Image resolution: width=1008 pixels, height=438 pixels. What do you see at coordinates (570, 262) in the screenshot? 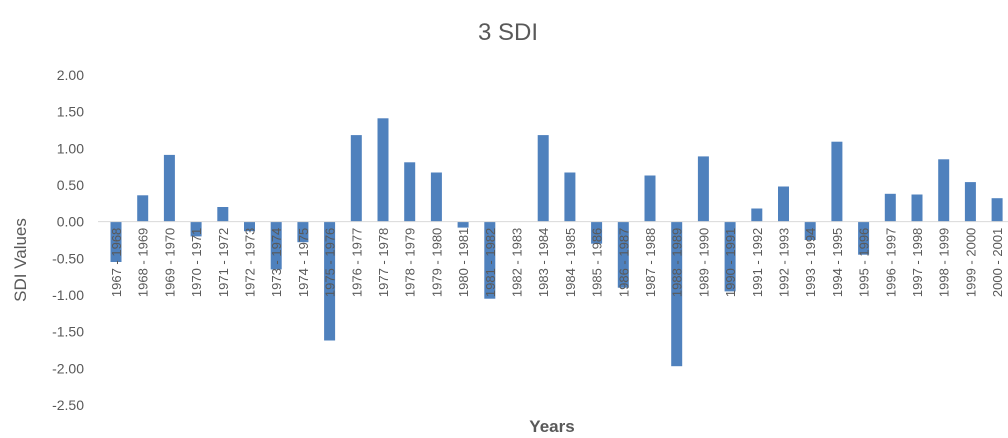
I see `x-tick-label: 1984 - 1985` at bounding box center [570, 262].